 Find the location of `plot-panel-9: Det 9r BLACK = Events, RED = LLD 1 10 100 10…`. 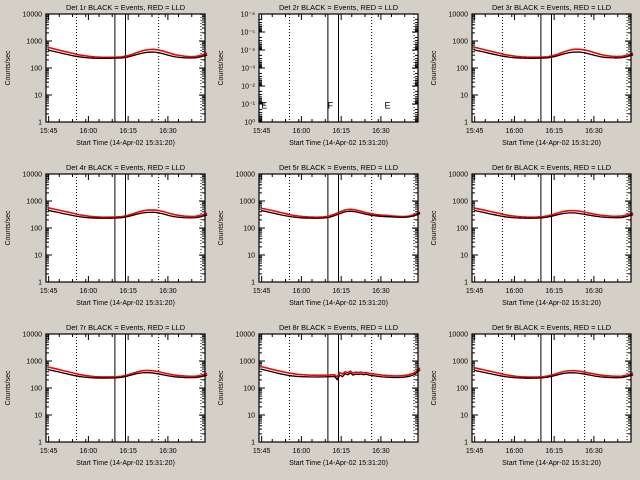

plot-panel-9: Det 9r BLACK = Events, RED = LLD 1 10 100 10… is located at coordinates (532, 400).